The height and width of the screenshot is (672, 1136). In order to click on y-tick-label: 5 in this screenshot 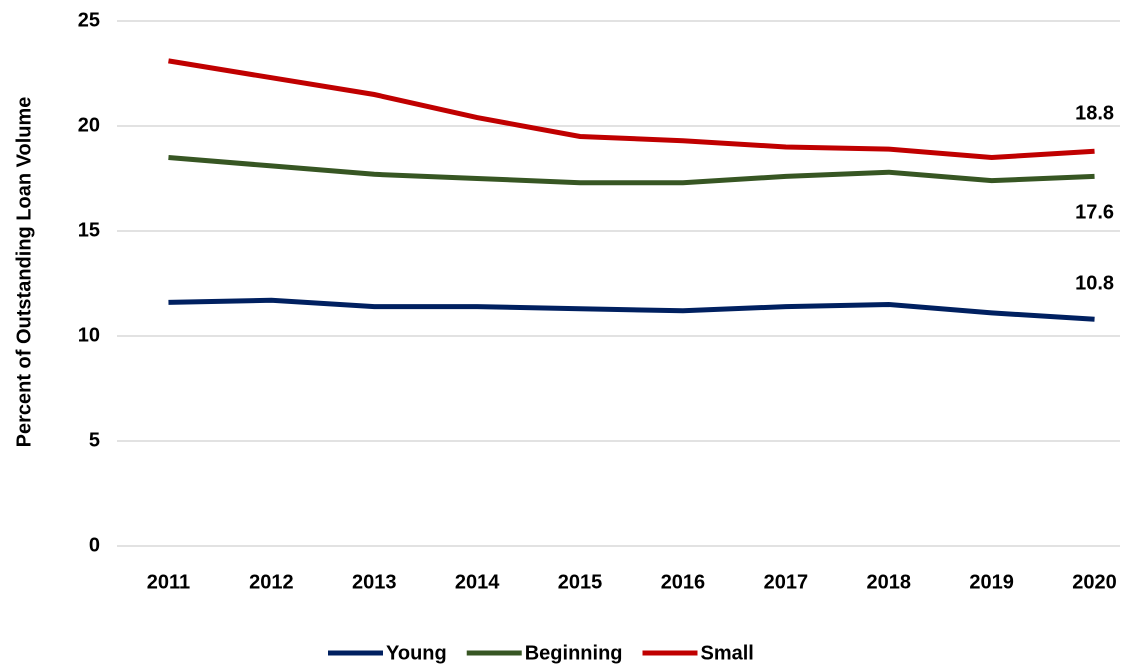, I will do `click(94, 440)`.